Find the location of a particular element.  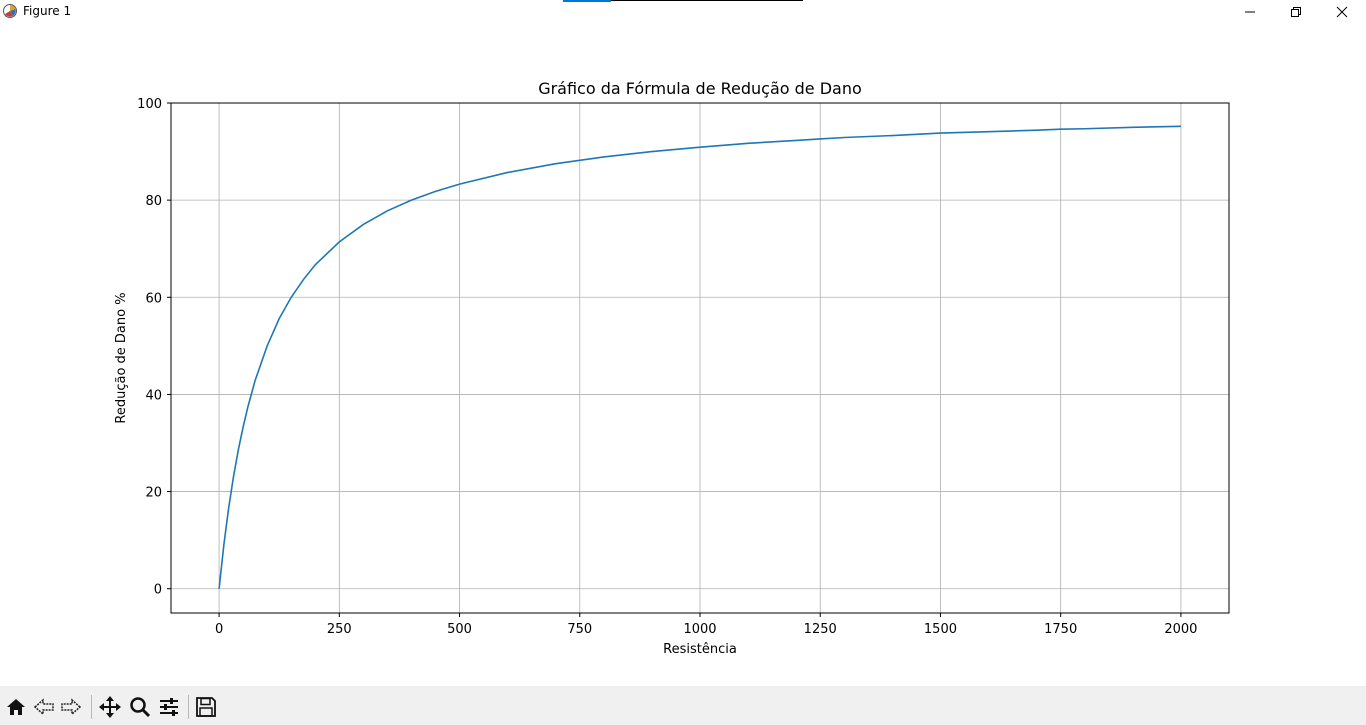

x-tick-label: 2000 is located at coordinates (1180, 629).